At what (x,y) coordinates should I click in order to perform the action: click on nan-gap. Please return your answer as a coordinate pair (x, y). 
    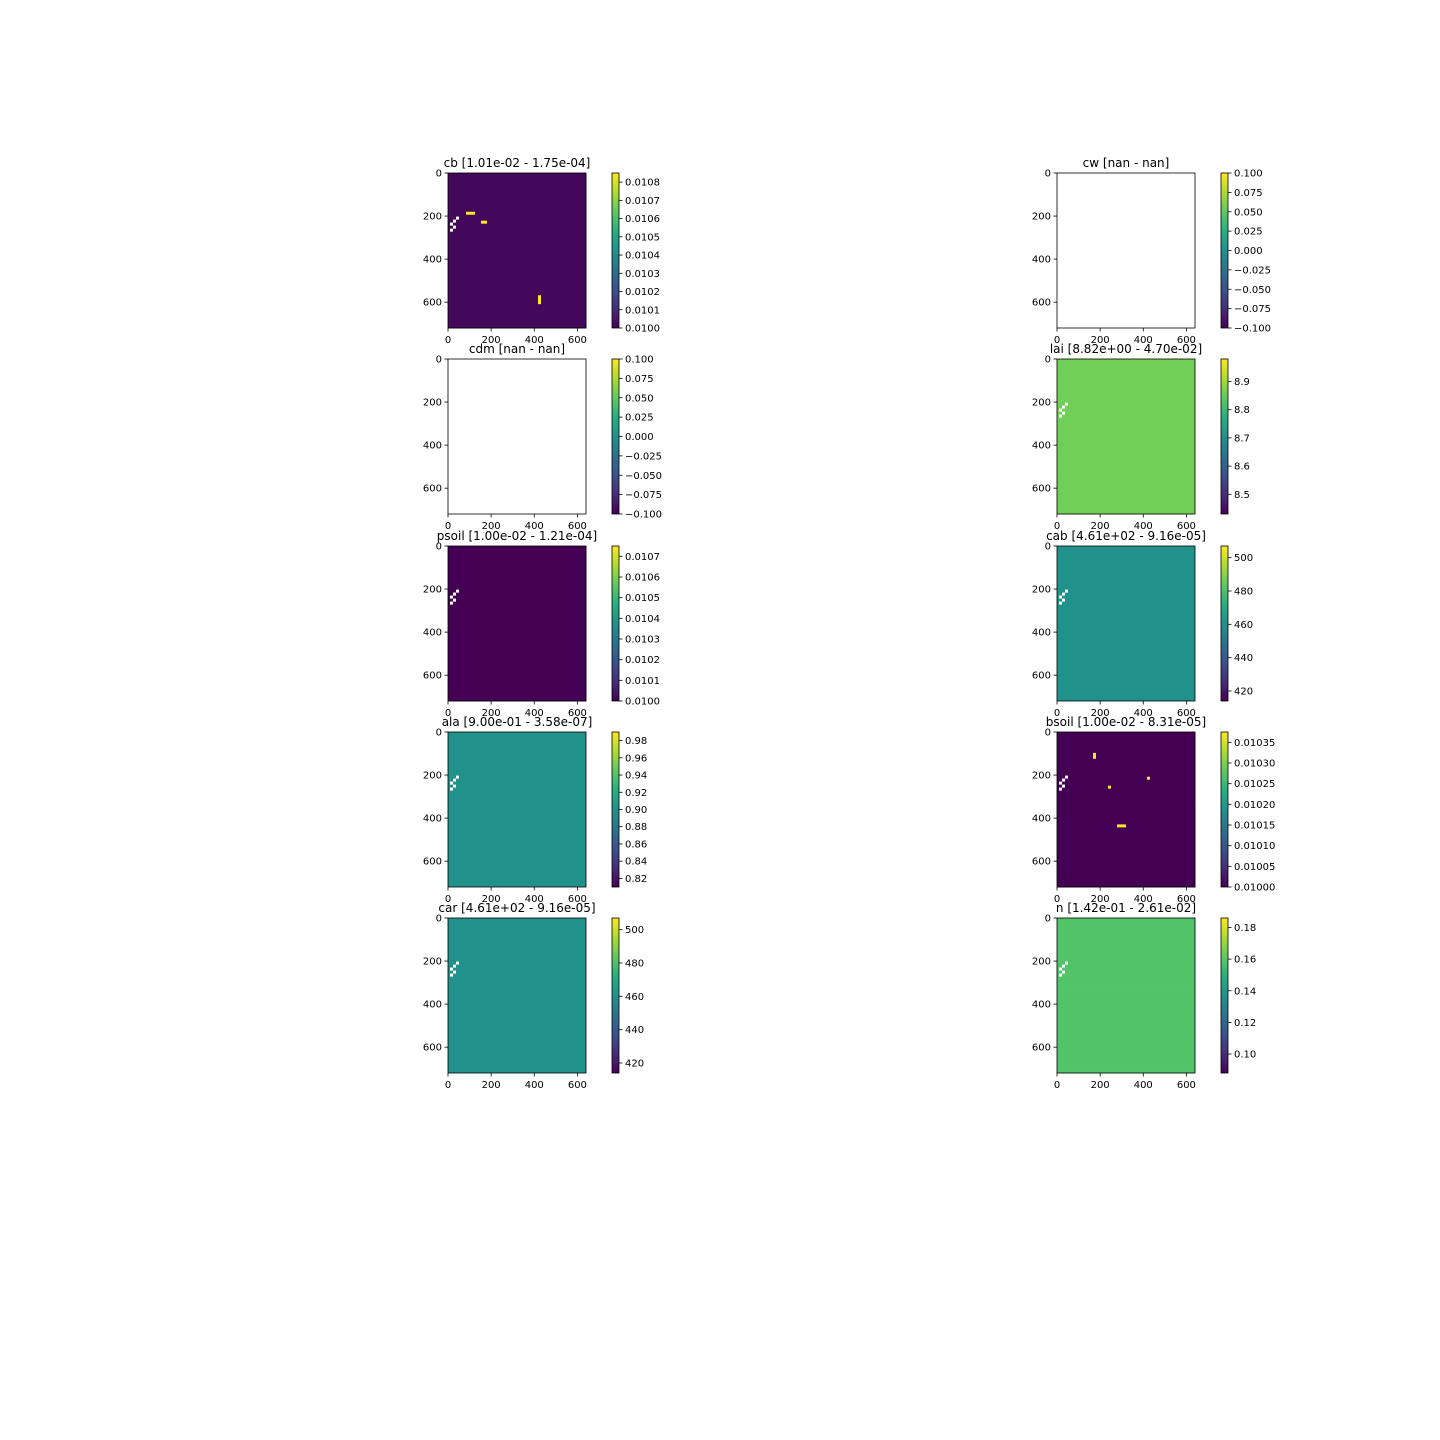
    Looking at the image, I should click on (454, 221).